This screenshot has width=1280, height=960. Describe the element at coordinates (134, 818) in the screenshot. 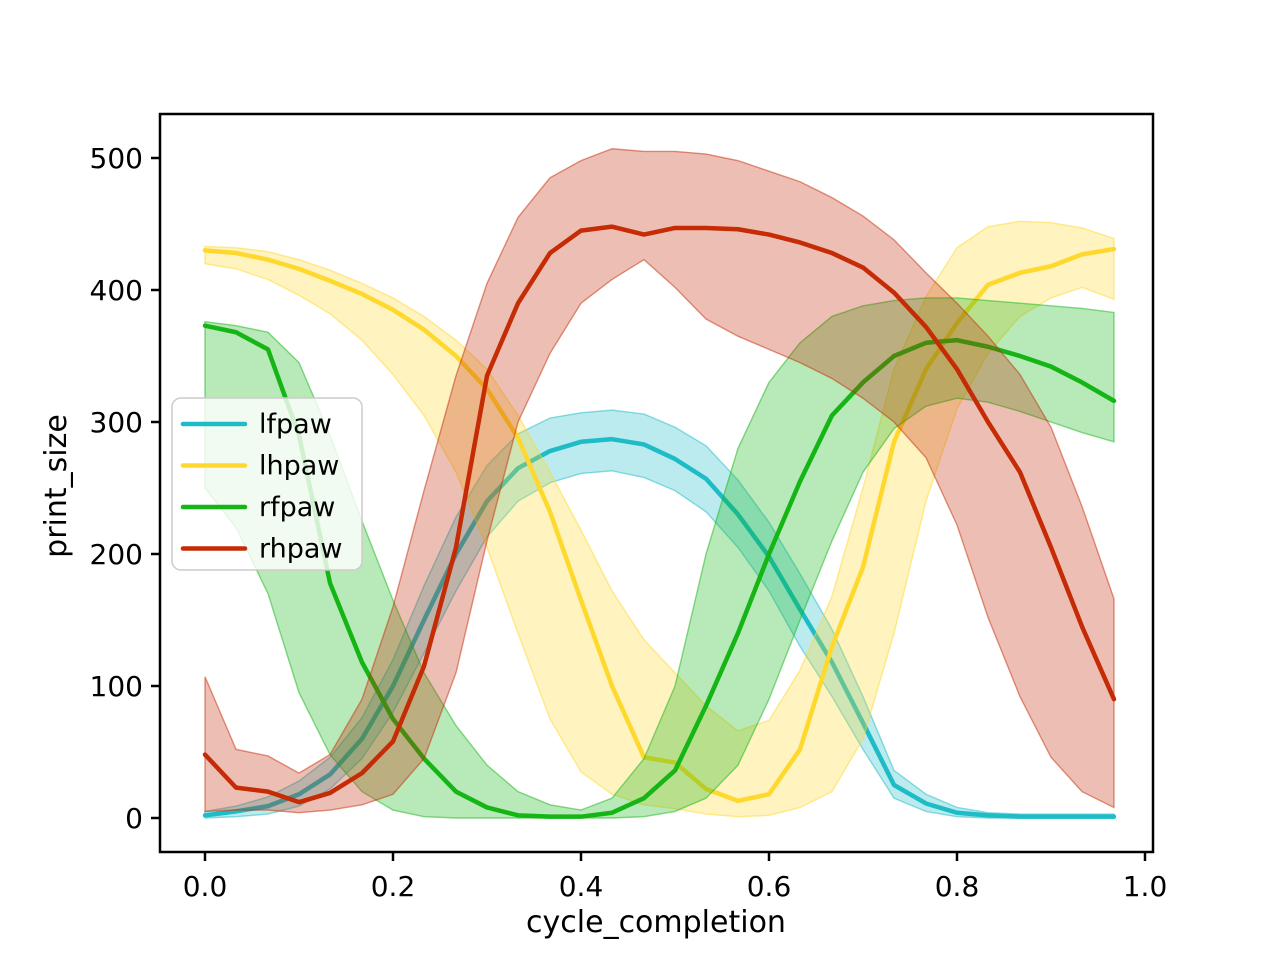

I see `y-tick-label: 0` at that location.